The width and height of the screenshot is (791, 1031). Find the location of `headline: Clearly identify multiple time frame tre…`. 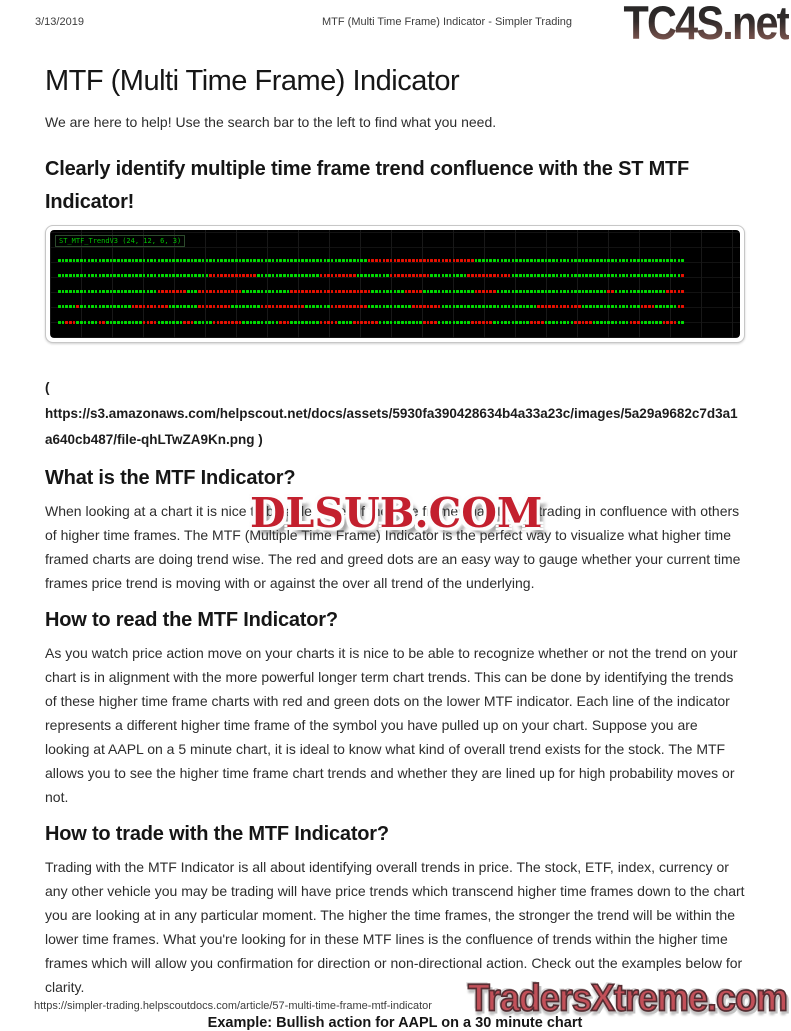

headline: Clearly identify multiple time frame tre… is located at coordinates (367, 185).